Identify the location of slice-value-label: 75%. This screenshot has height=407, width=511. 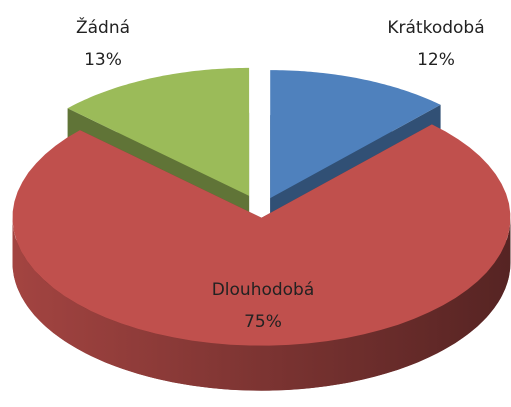
(263, 322).